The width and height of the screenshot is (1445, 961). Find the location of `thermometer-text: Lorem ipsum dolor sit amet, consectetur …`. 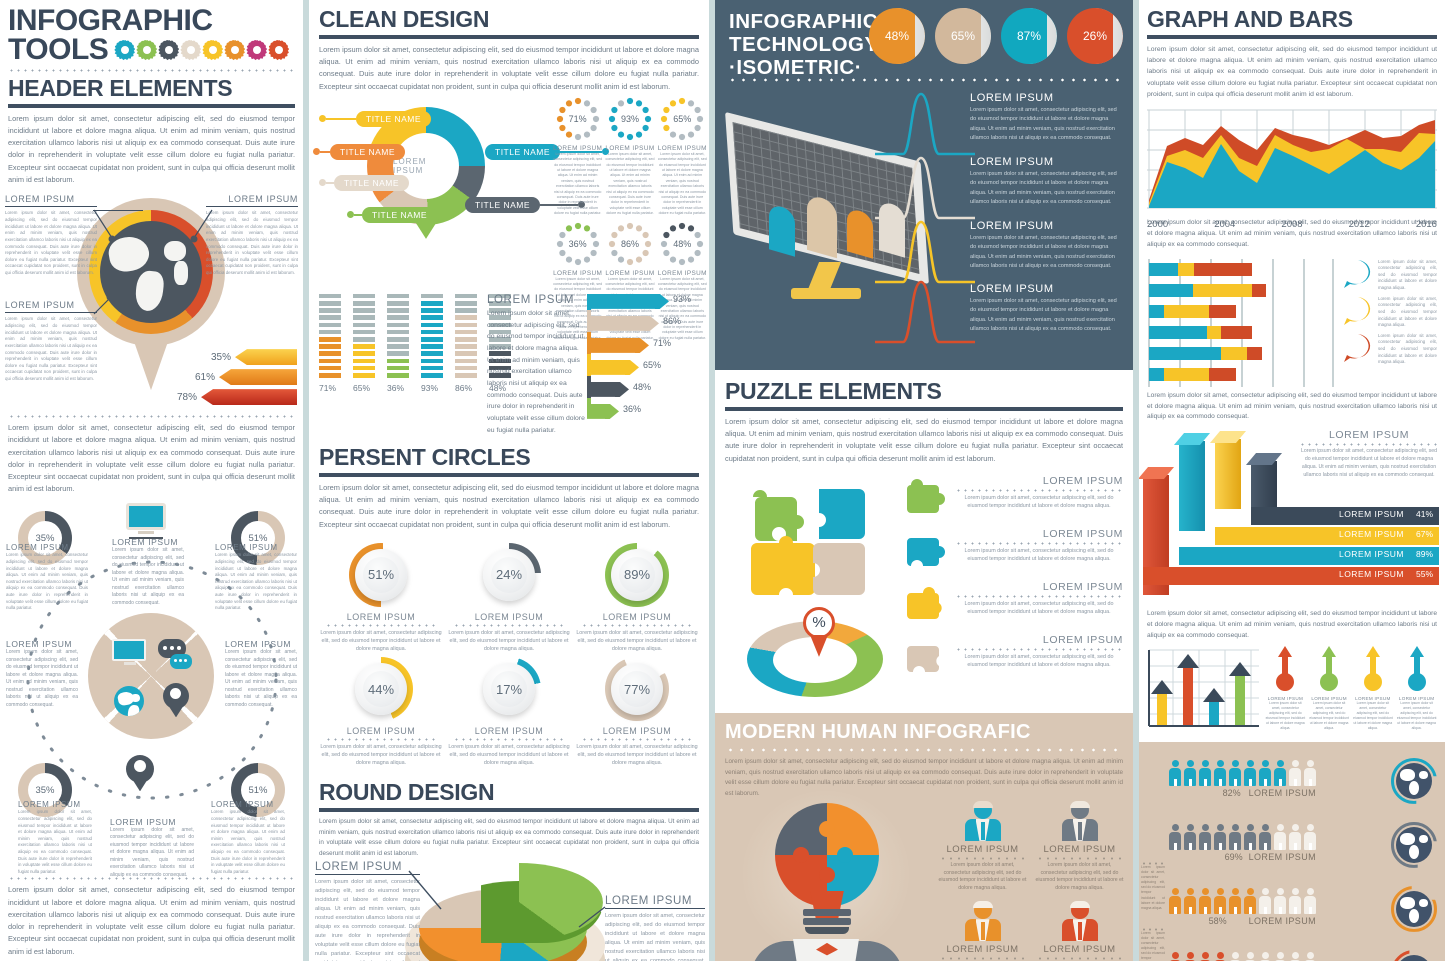

thermometer-text: Lorem ipsum dolor sit amet, consectetur … is located at coordinates (1373, 715).